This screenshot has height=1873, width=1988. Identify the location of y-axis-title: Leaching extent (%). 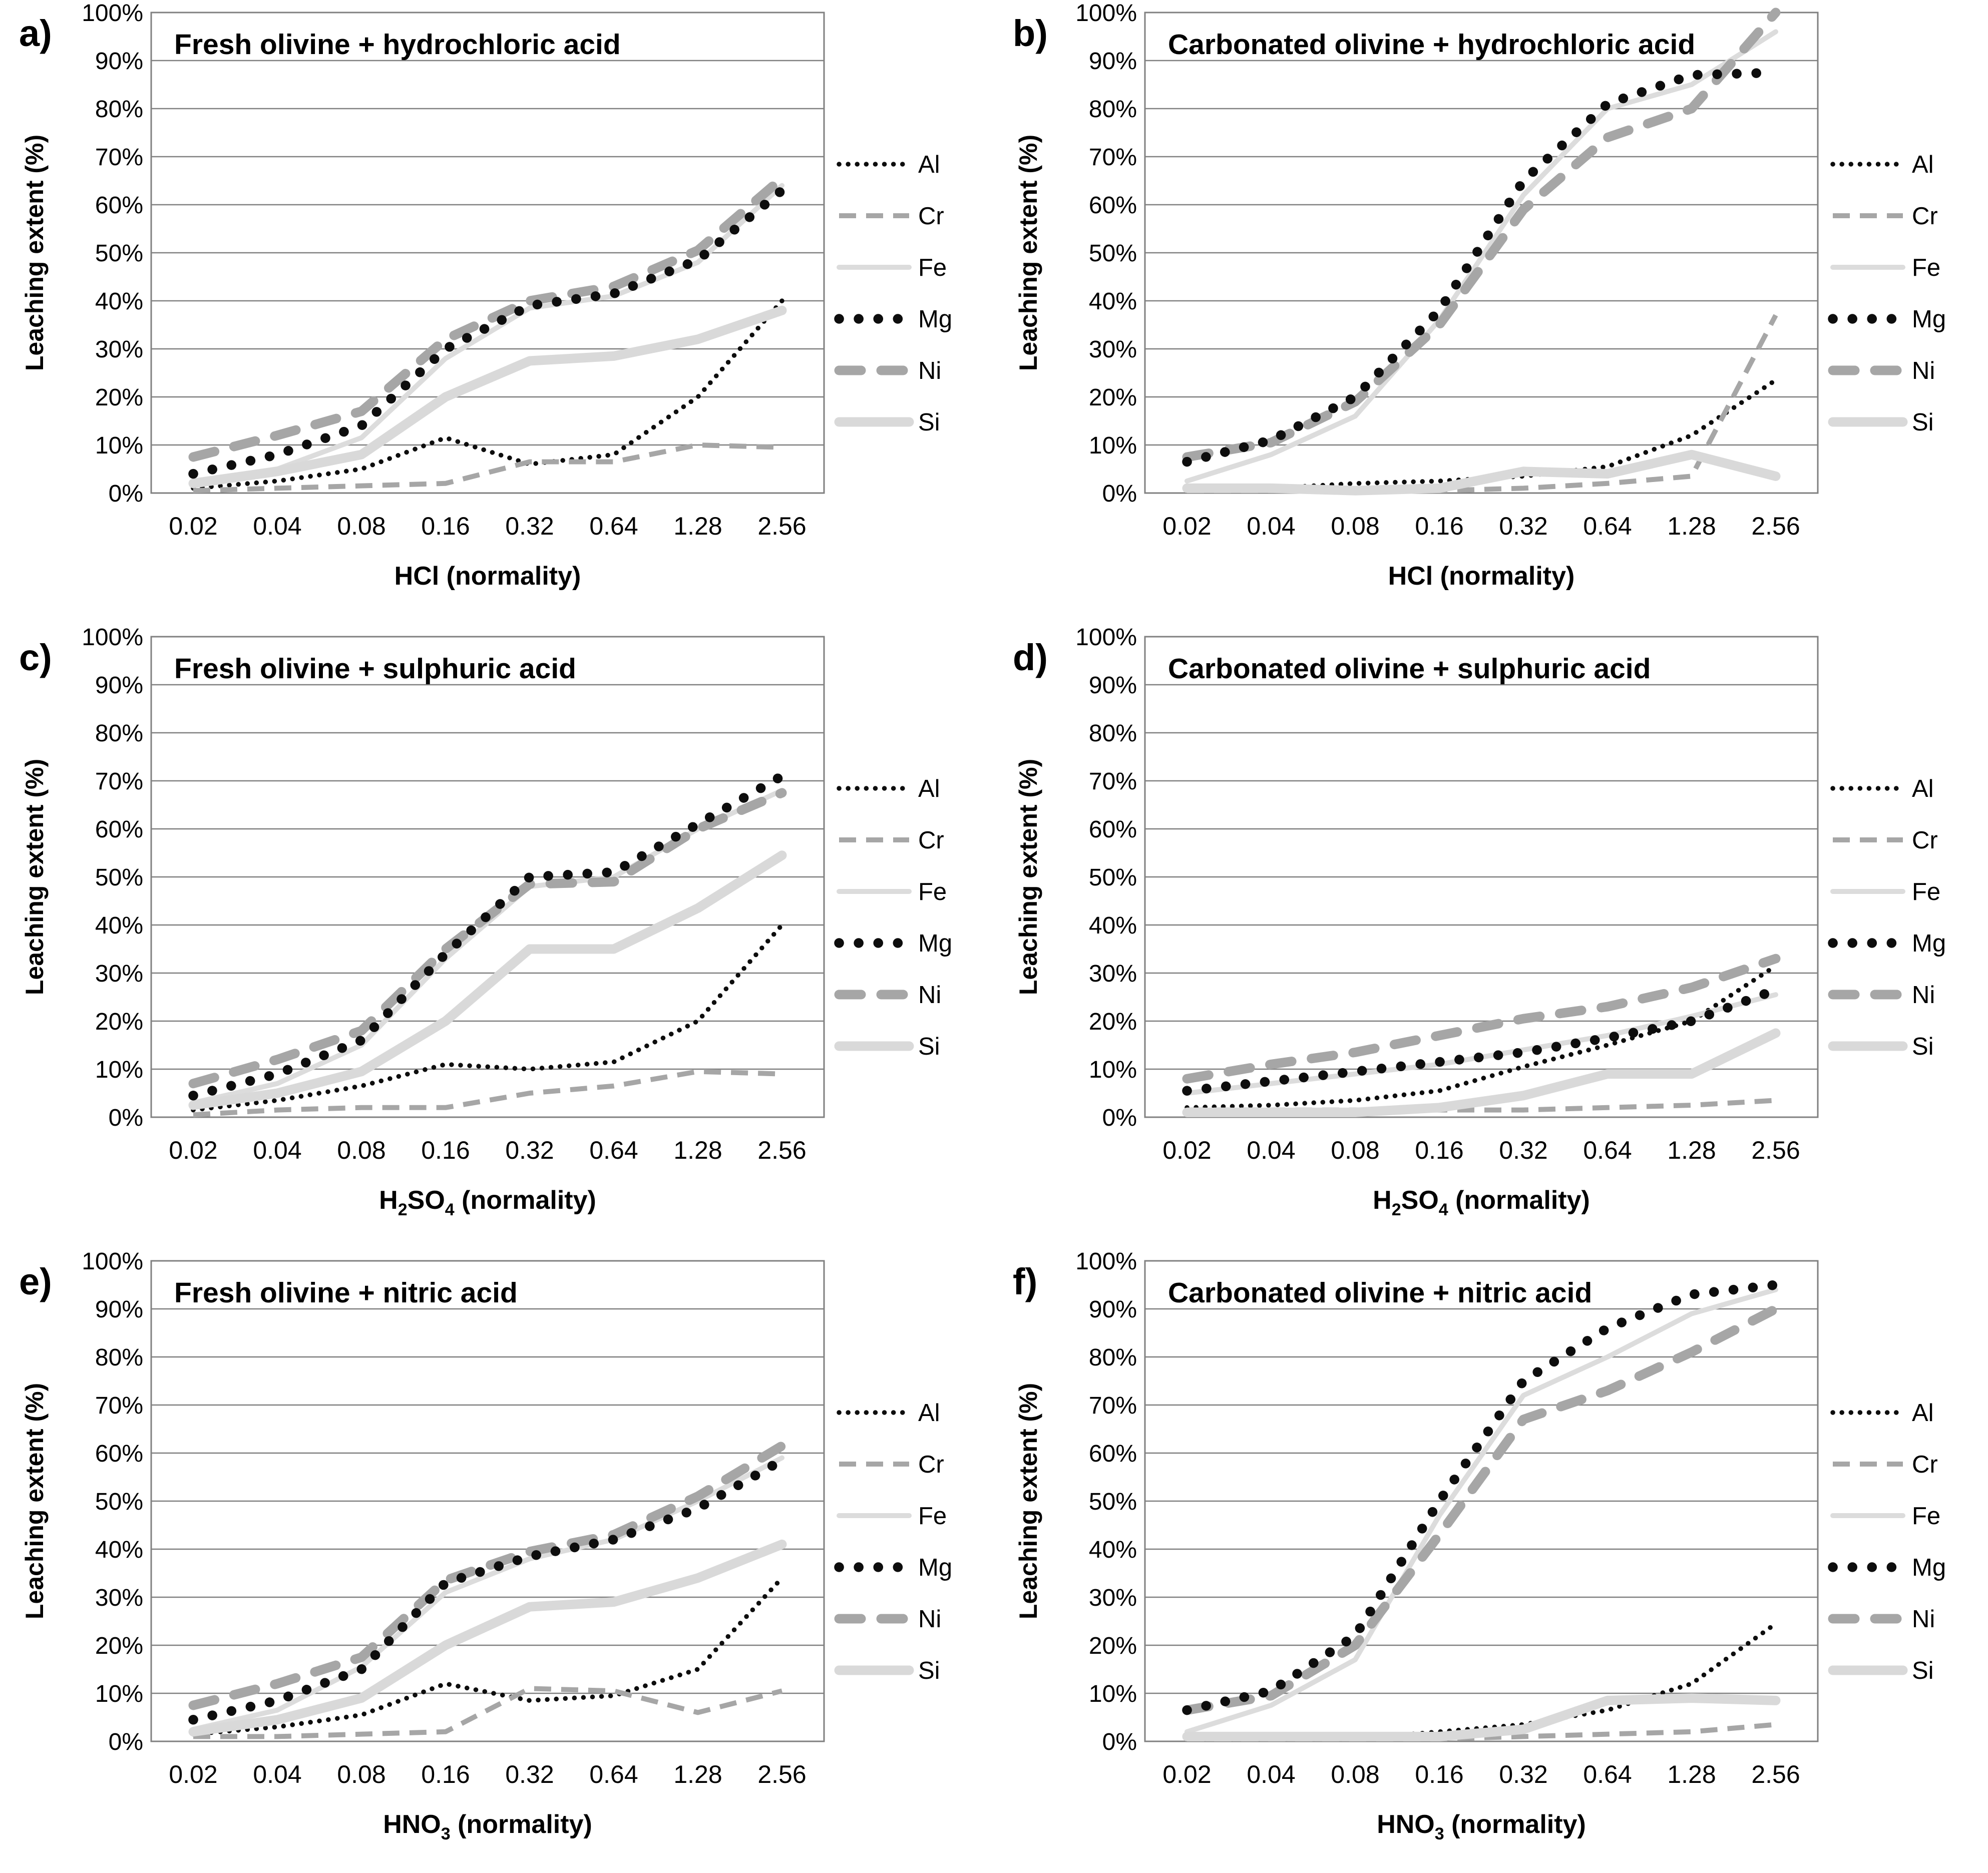
(35, 1501).